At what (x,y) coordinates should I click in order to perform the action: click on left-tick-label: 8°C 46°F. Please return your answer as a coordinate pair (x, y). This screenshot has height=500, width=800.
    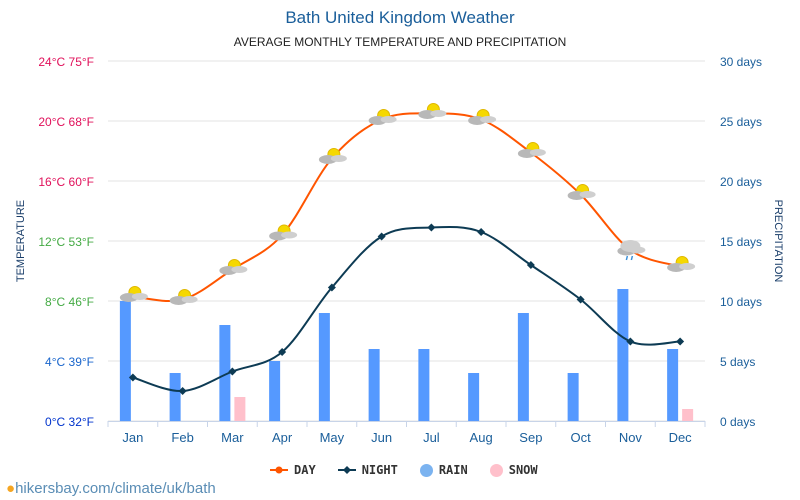
    Looking at the image, I should click on (69, 302).